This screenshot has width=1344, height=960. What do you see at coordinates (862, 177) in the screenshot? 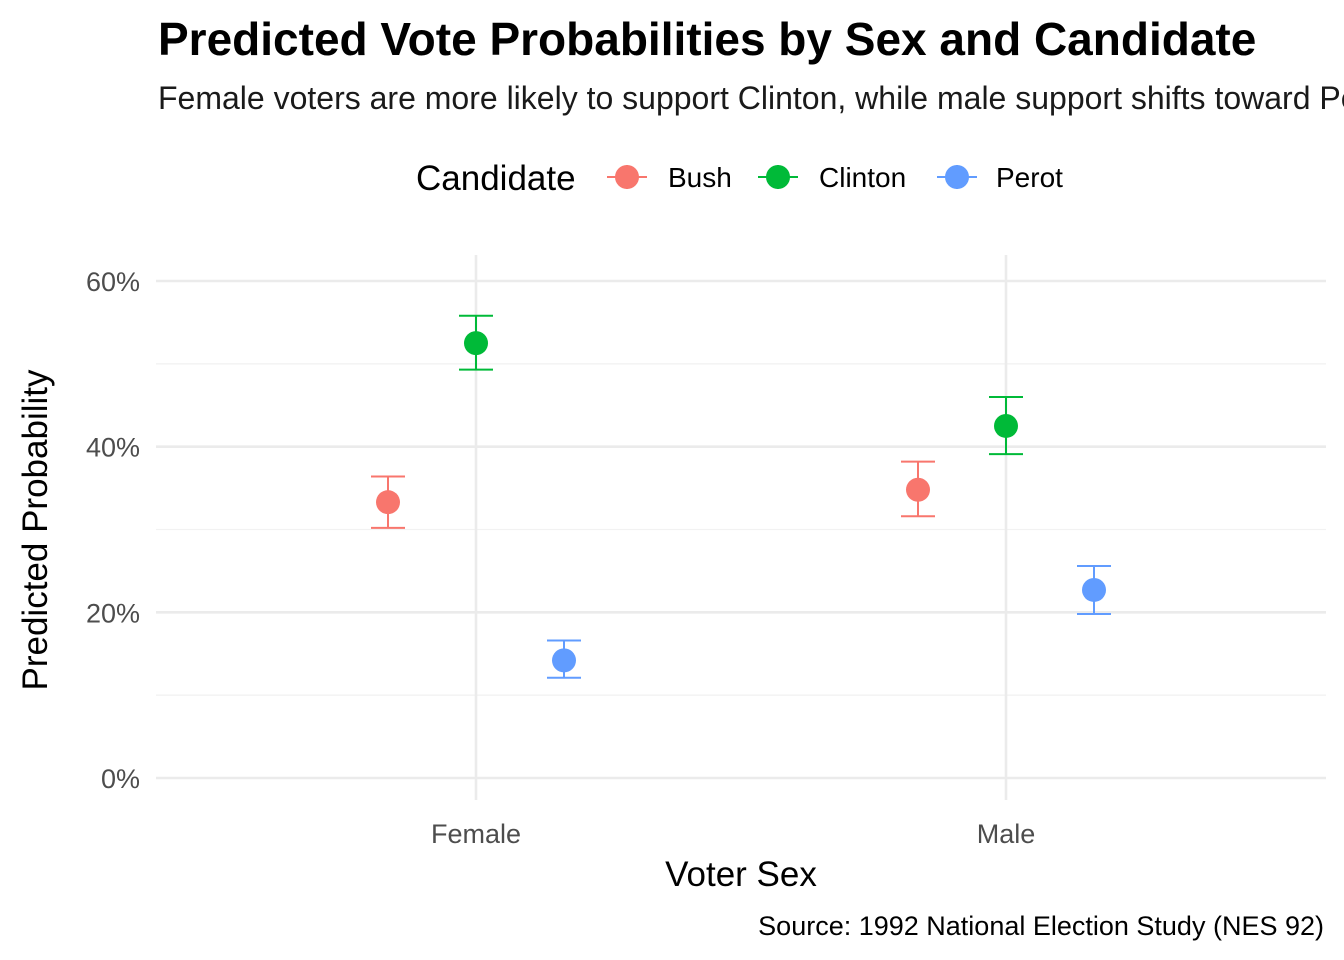
I see `legend-label: Clinton` at bounding box center [862, 177].